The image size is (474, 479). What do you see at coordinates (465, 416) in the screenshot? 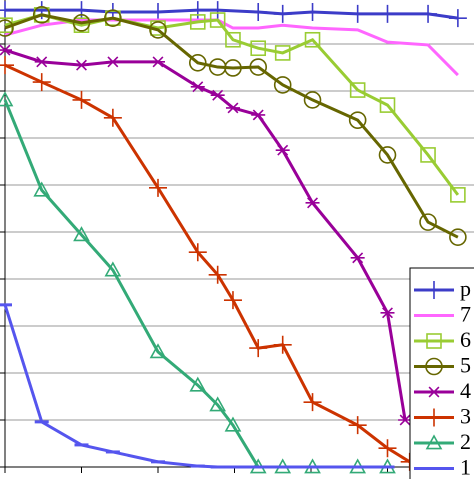
I see `legend-label: 3` at bounding box center [465, 416].